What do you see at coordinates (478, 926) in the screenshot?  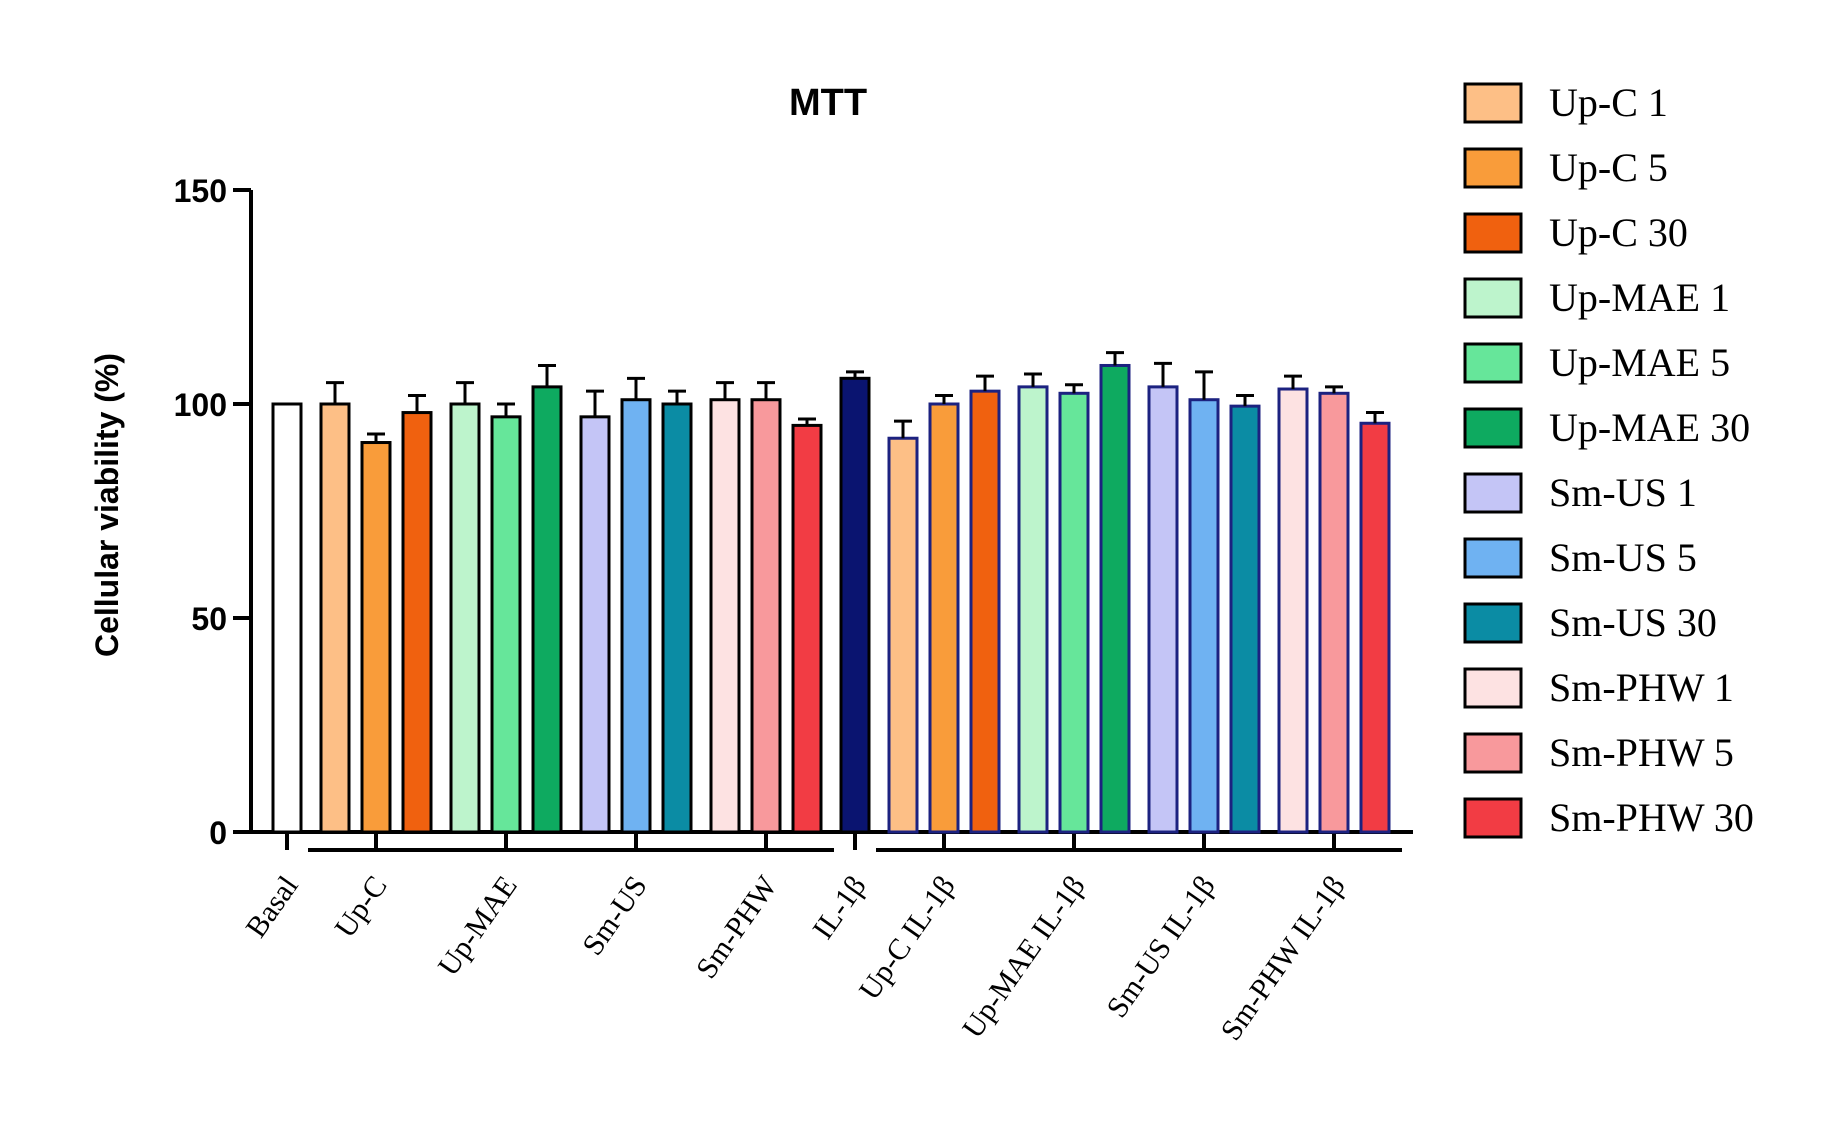 I see `x-tick-label: Up-MAE` at bounding box center [478, 926].